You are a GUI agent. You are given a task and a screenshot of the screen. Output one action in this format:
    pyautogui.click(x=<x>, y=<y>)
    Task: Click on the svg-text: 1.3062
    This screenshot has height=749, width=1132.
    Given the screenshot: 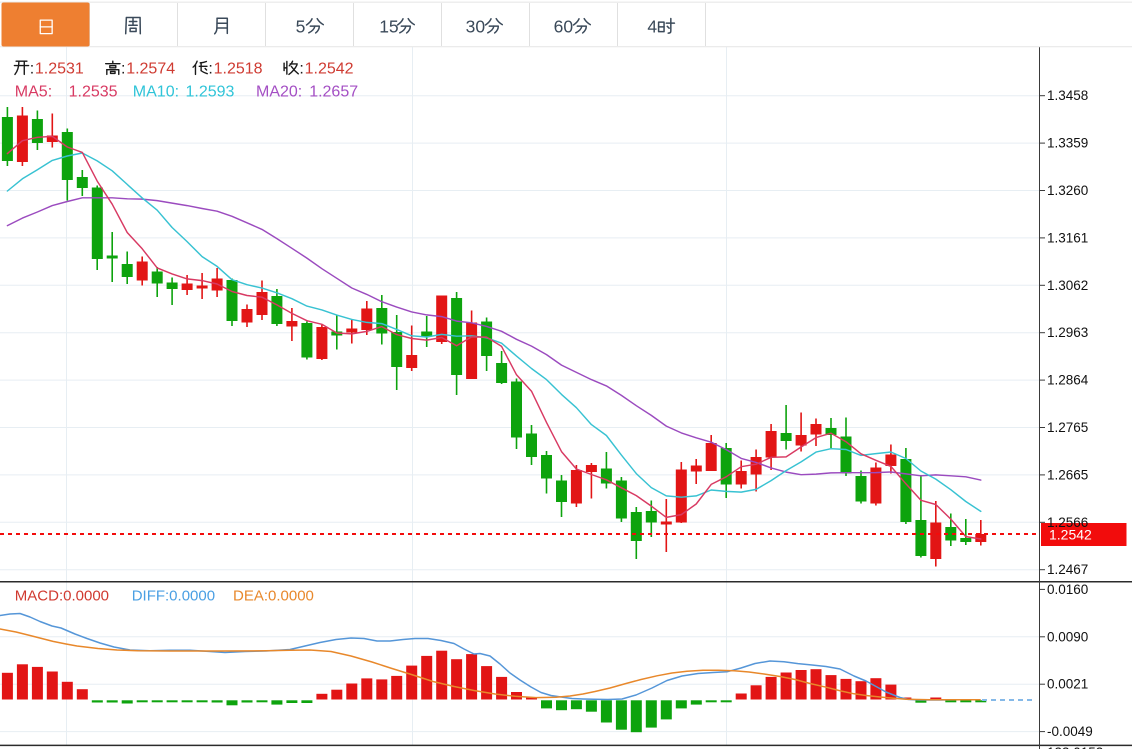 What is the action you would take?
    pyautogui.click(x=1067, y=285)
    